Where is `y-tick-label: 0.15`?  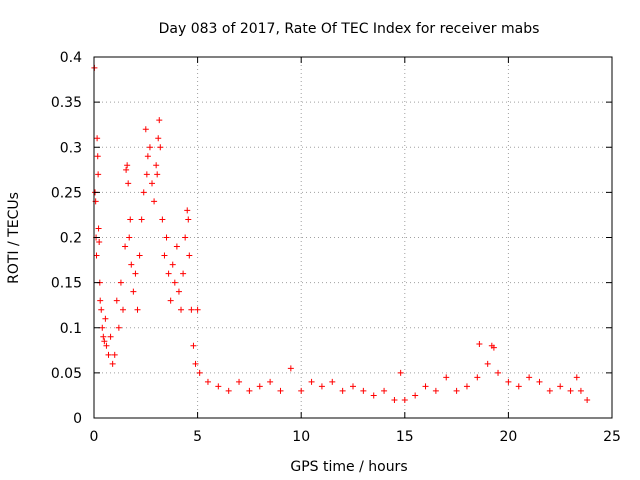 y-tick-label: 0.15 is located at coordinates (66, 284).